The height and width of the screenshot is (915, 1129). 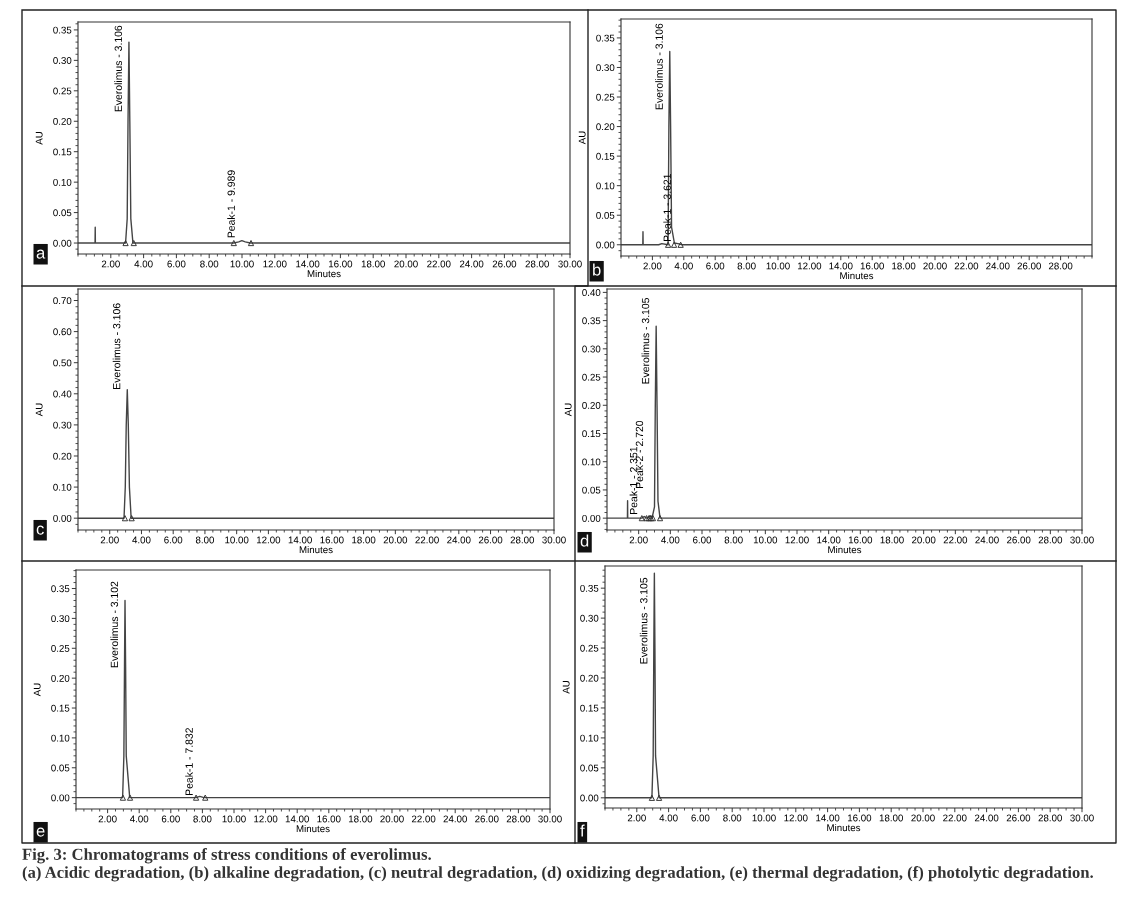 I want to click on y-tick-label: 0.50, so click(x=62, y=363).